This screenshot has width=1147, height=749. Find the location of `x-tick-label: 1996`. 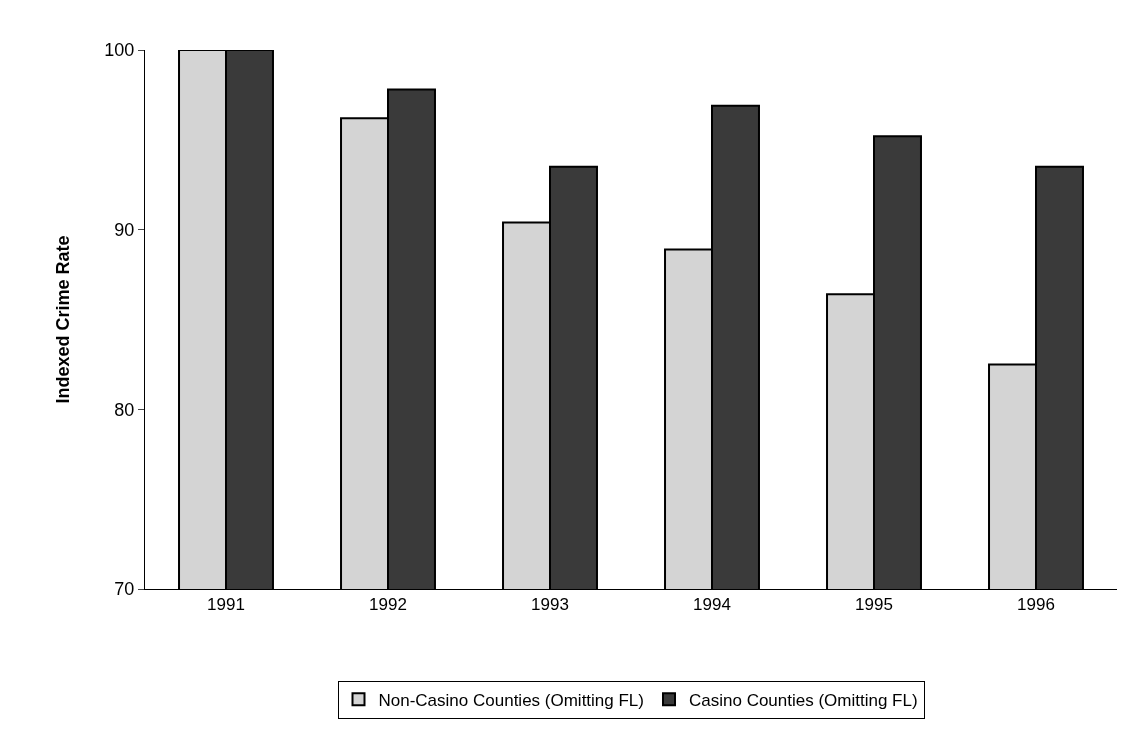

x-tick-label: 1996 is located at coordinates (1036, 605).